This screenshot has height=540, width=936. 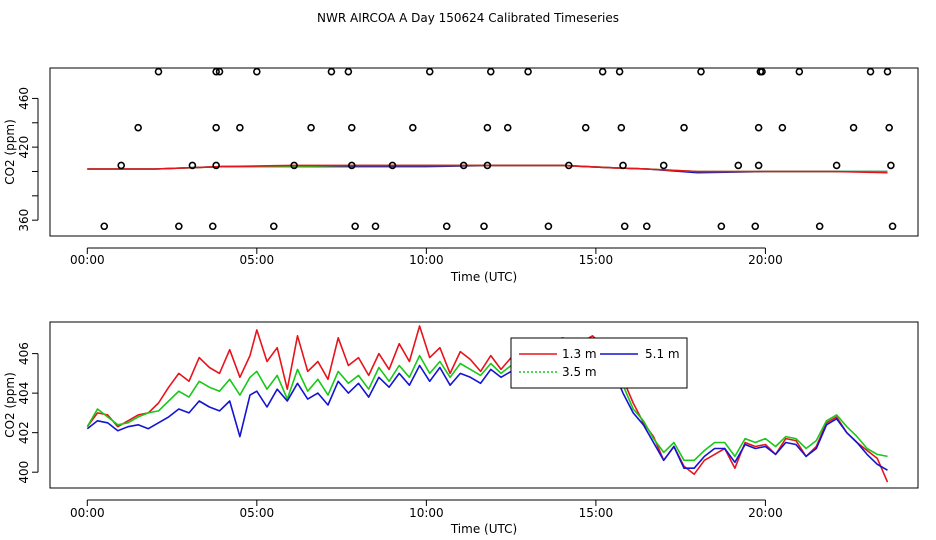 I want to click on series-line-1-3-m, so click(x=487, y=169).